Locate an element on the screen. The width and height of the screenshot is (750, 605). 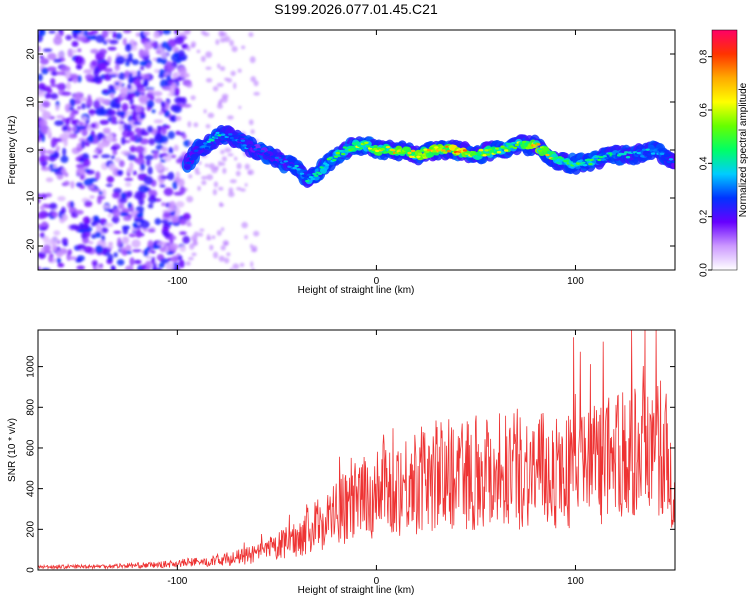
colorbar-label: Normalized spectral amplitude is located at coordinates (743, 149).